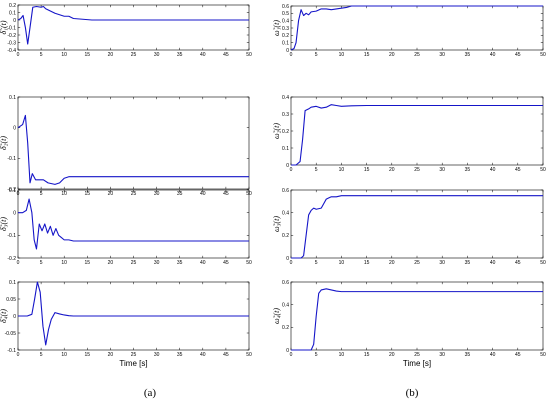 Image resolution: width=550 pixels, height=401 pixels. I want to click on y-tick-label: 0.5, so click(285, 14).